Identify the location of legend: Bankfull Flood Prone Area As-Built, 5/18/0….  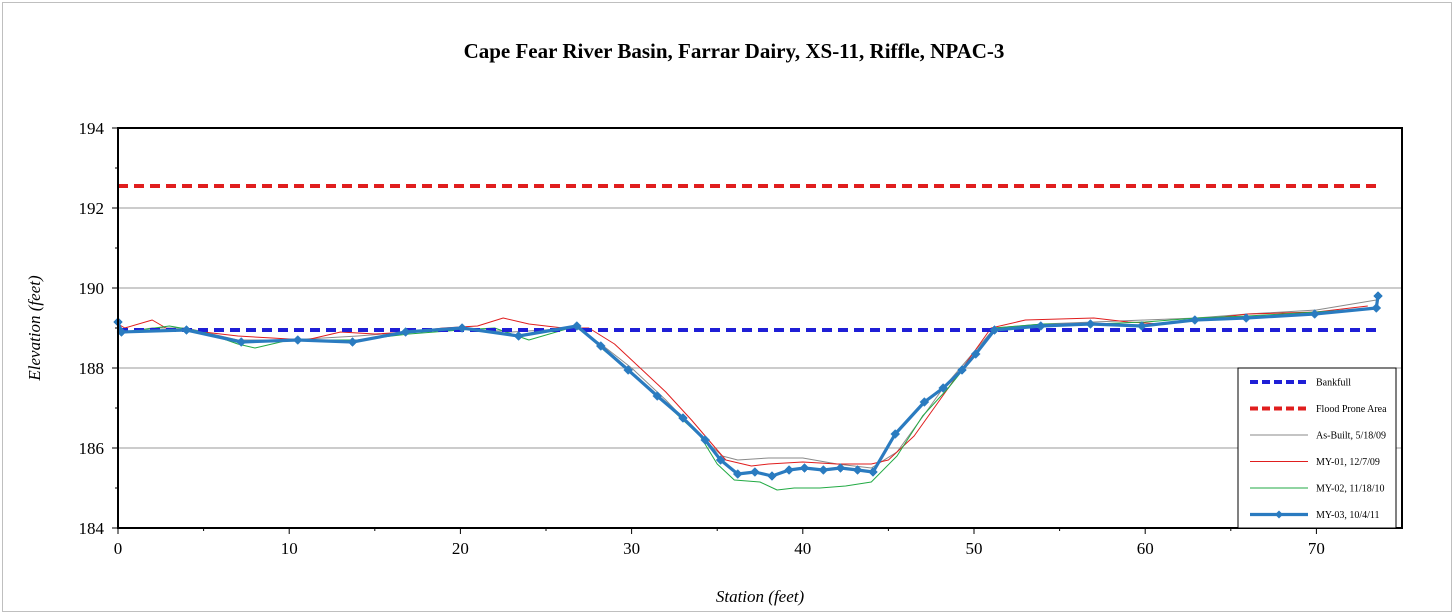
(1317, 448).